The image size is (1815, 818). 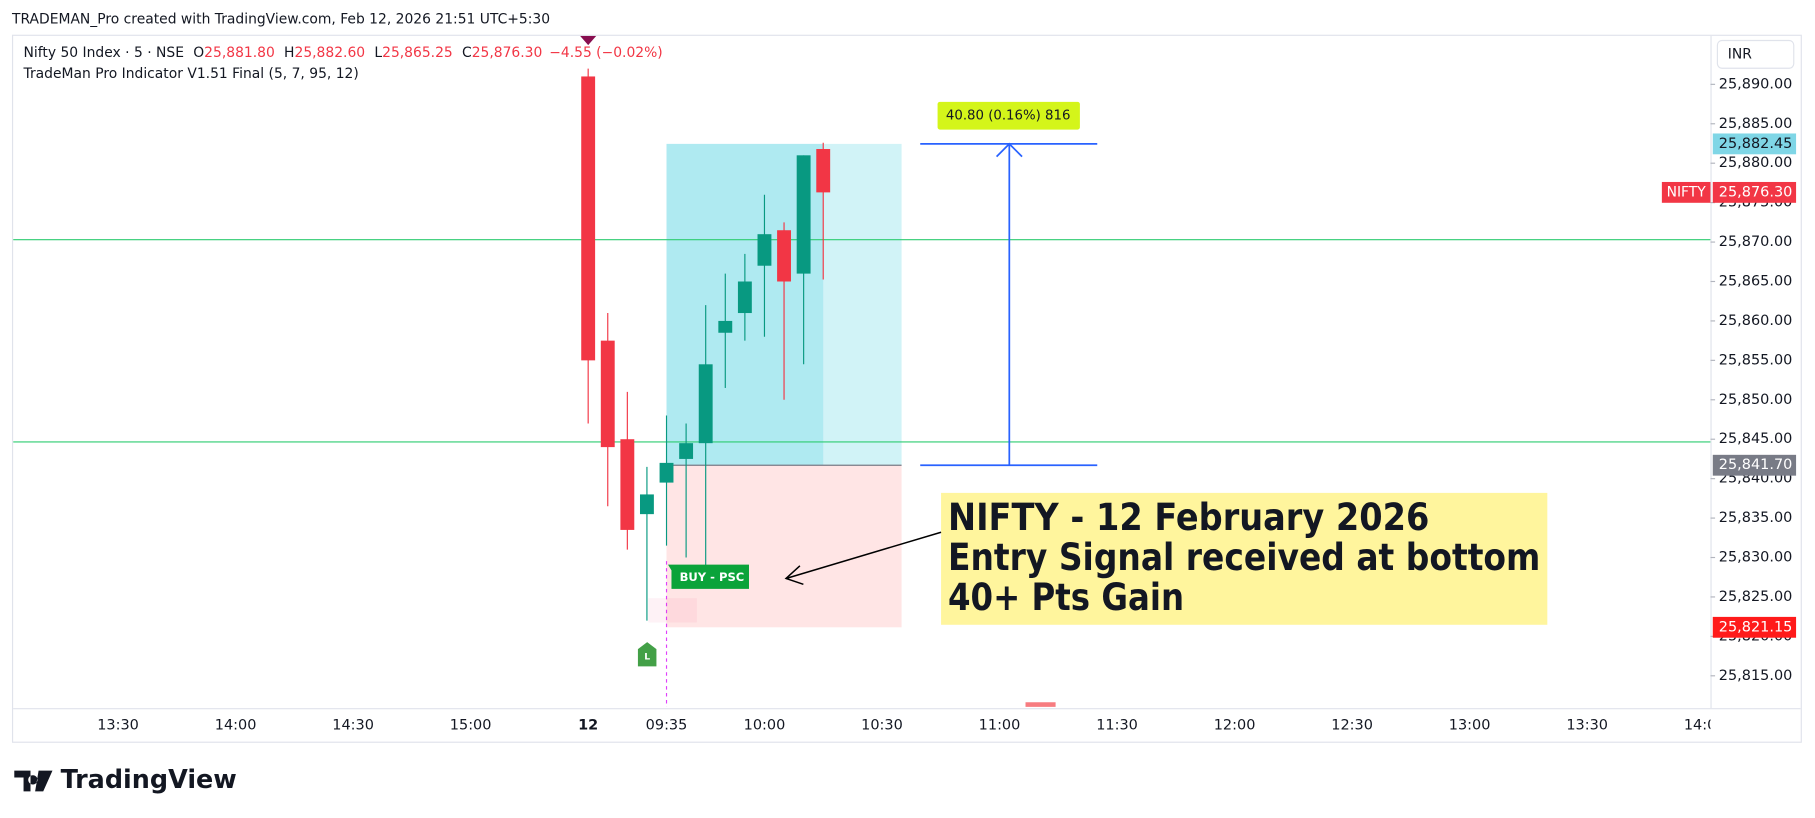 What do you see at coordinates (1470, 725) in the screenshot?
I see `x-tick-label: 13:00` at bounding box center [1470, 725].